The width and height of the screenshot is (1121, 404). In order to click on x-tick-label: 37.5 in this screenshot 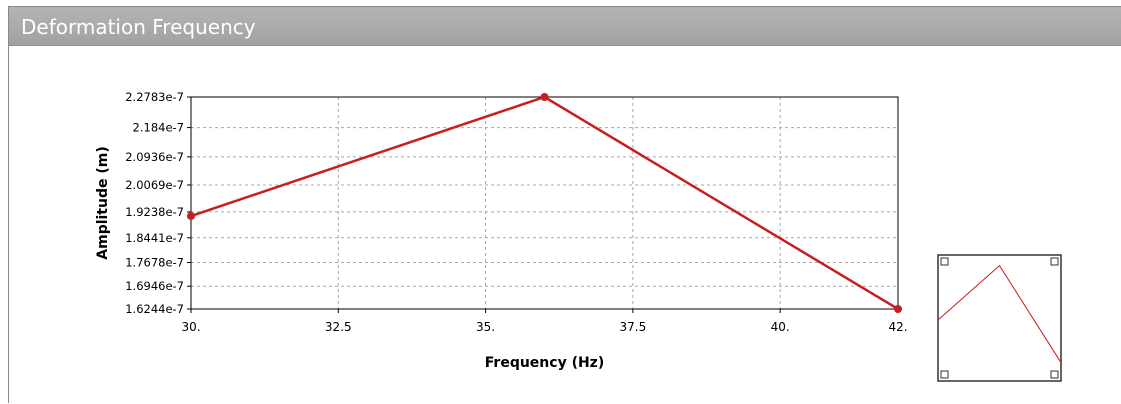, I will do `click(633, 327)`.